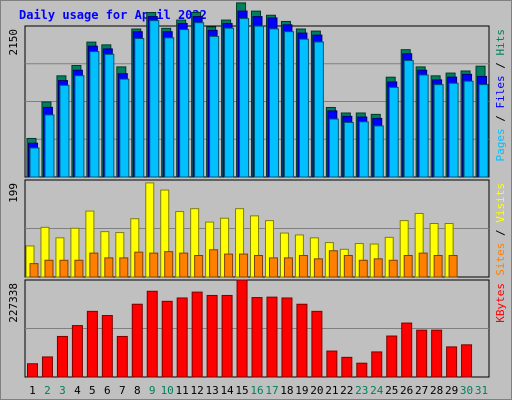  Describe the element at coordinates (500, 42) in the screenshot. I see `legend-entry-hits: Hits` at that location.